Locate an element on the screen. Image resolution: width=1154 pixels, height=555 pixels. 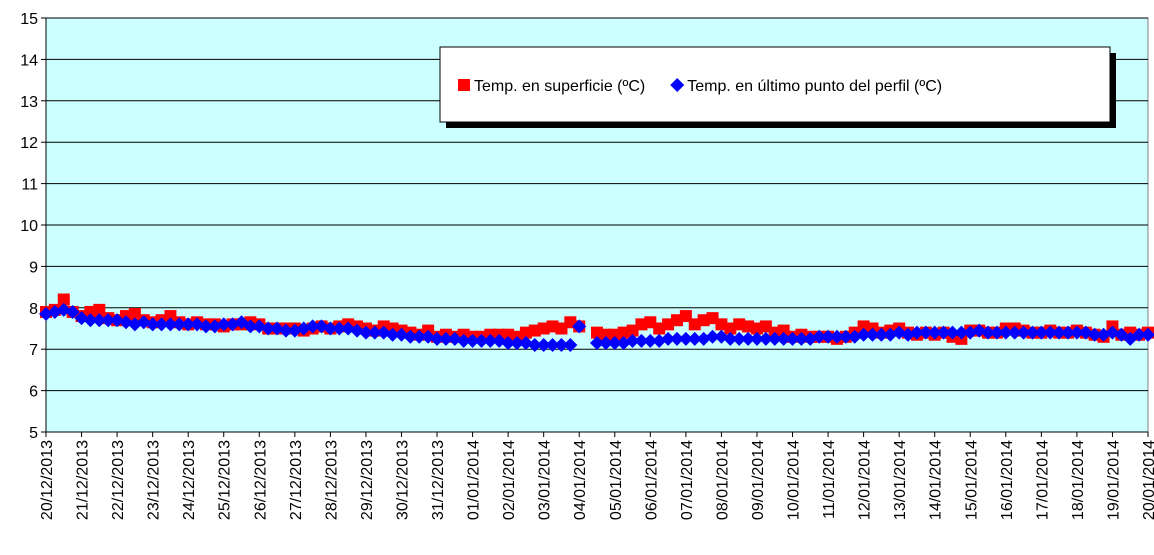
x-tick-label: 11/01/2014 is located at coordinates (829, 479).